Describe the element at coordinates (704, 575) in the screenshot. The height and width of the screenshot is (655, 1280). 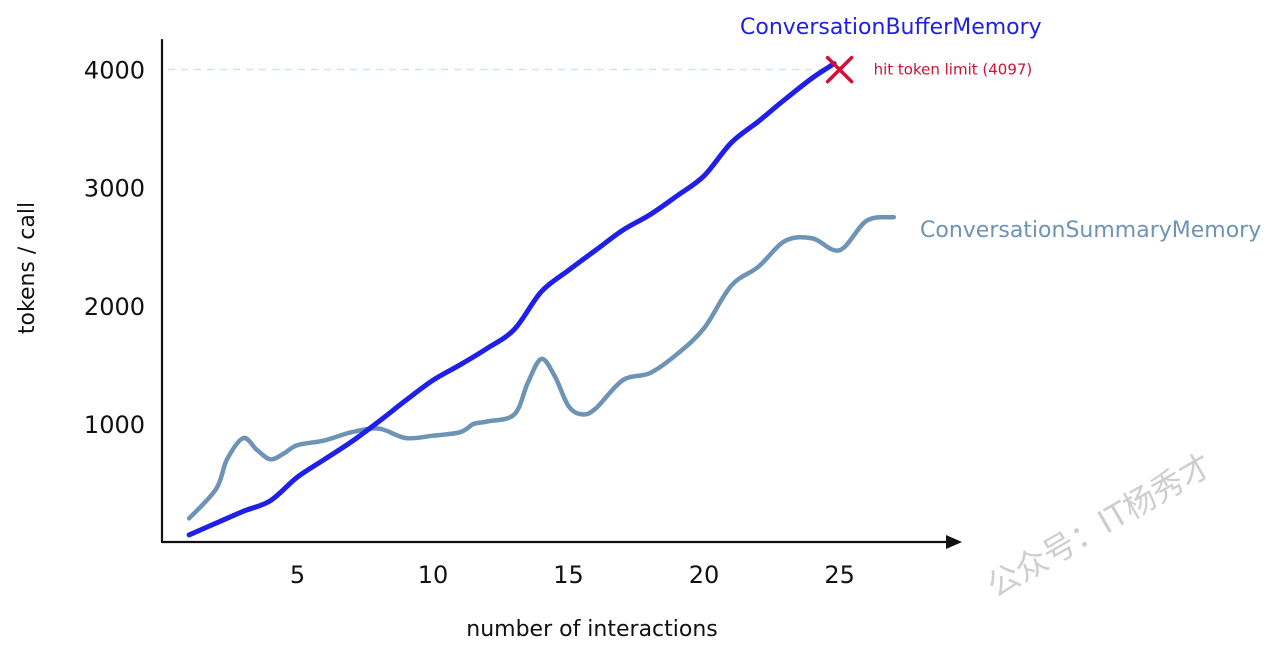
I see `x-tick-label: 20` at that location.